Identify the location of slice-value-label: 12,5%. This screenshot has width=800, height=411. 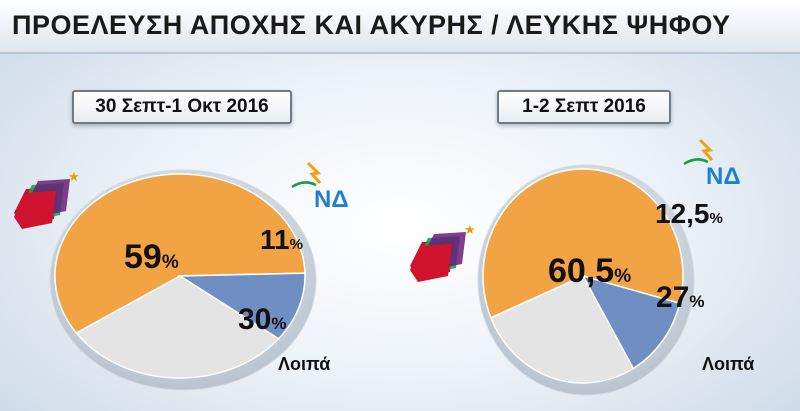
(689, 213).